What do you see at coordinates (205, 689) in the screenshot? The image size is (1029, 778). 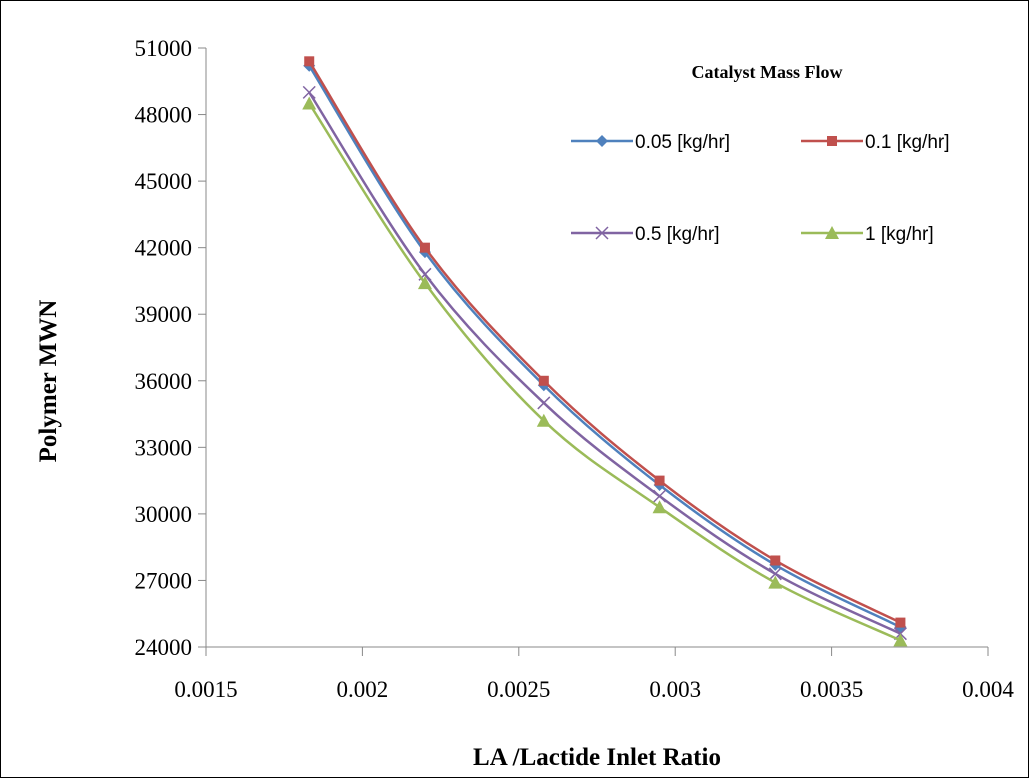 I see `x-tick-label: 0.0015` at bounding box center [205, 689].